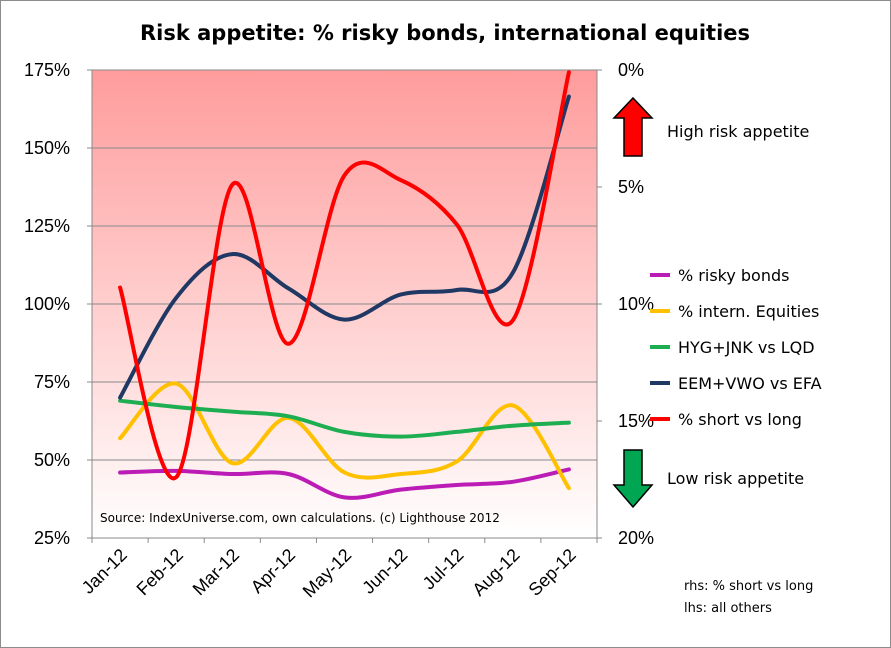 This screenshot has height=648, width=891. What do you see at coordinates (636, 421) in the screenshot?
I see `right-tick-label: 15%` at bounding box center [636, 421].